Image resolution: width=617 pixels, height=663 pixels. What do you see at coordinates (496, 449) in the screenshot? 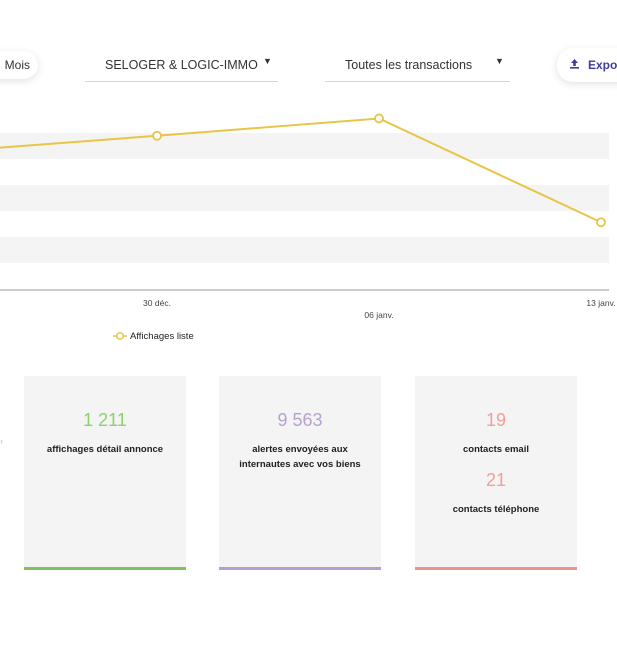
I see `email-contacts-label: contacts email` at bounding box center [496, 449].